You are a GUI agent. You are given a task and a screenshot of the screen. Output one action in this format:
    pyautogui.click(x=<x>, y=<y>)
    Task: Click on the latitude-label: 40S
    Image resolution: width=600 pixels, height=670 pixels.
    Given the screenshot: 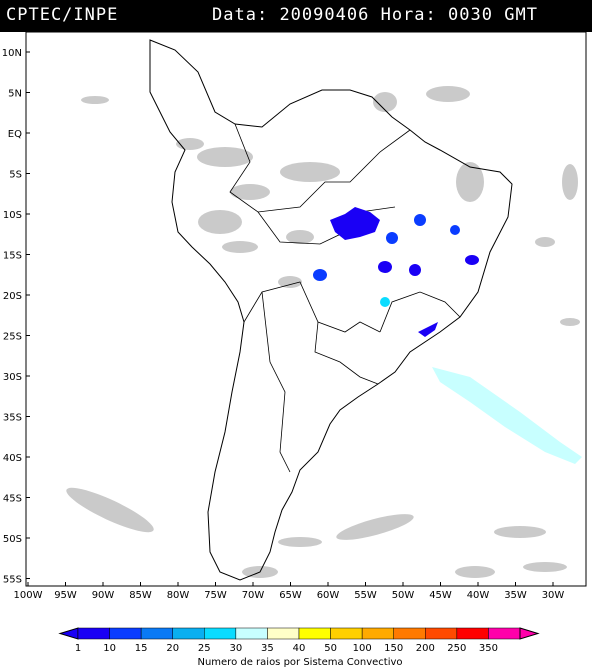 What is the action you would take?
    pyautogui.click(x=12, y=458)
    